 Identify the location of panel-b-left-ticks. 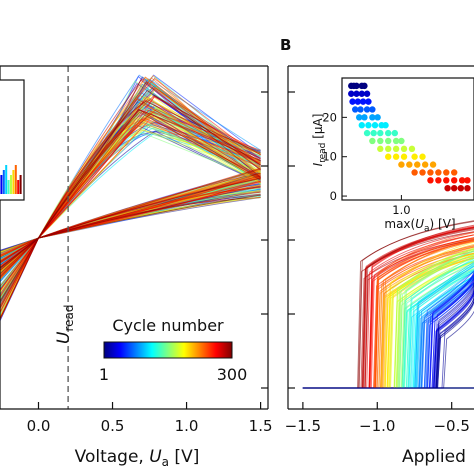
(291, 240).